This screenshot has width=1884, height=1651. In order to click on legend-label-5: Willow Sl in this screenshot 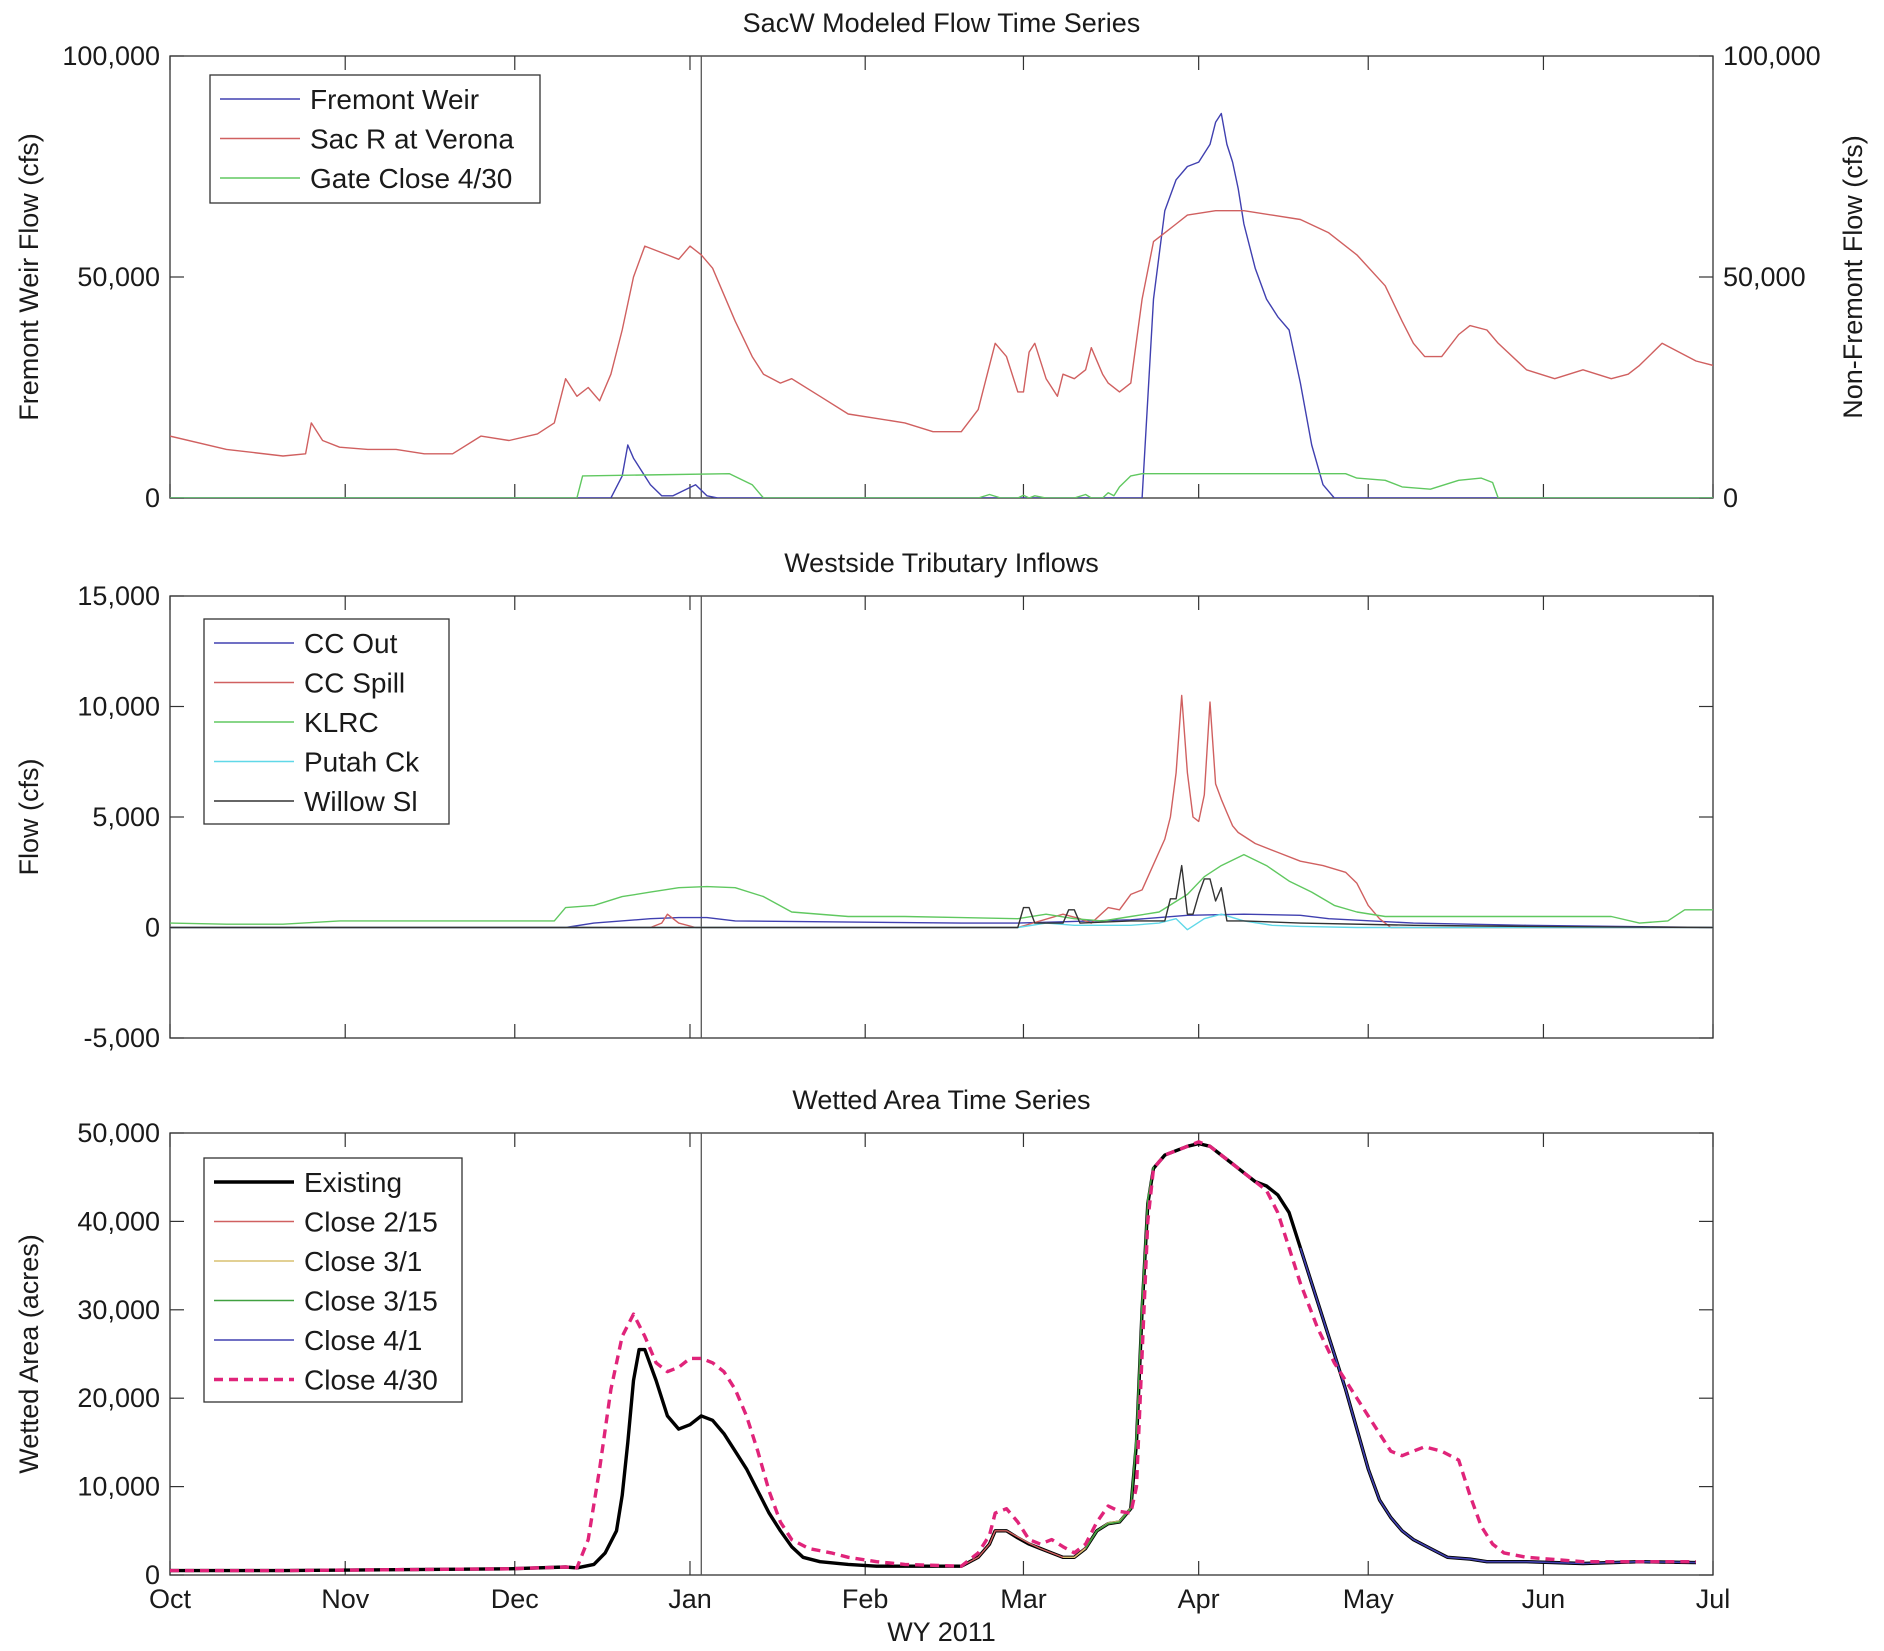, I will do `click(361, 801)`.